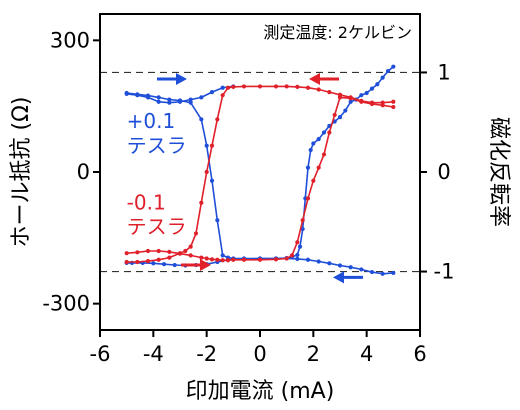  What do you see at coordinates (443, 72) in the screenshot?
I see `y-tick-label-right: 1` at bounding box center [443, 72].